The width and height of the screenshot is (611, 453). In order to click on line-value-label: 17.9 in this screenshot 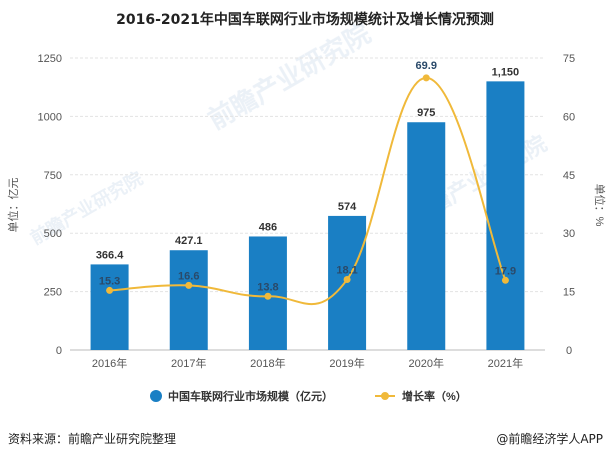, I will do `click(505, 271)`.